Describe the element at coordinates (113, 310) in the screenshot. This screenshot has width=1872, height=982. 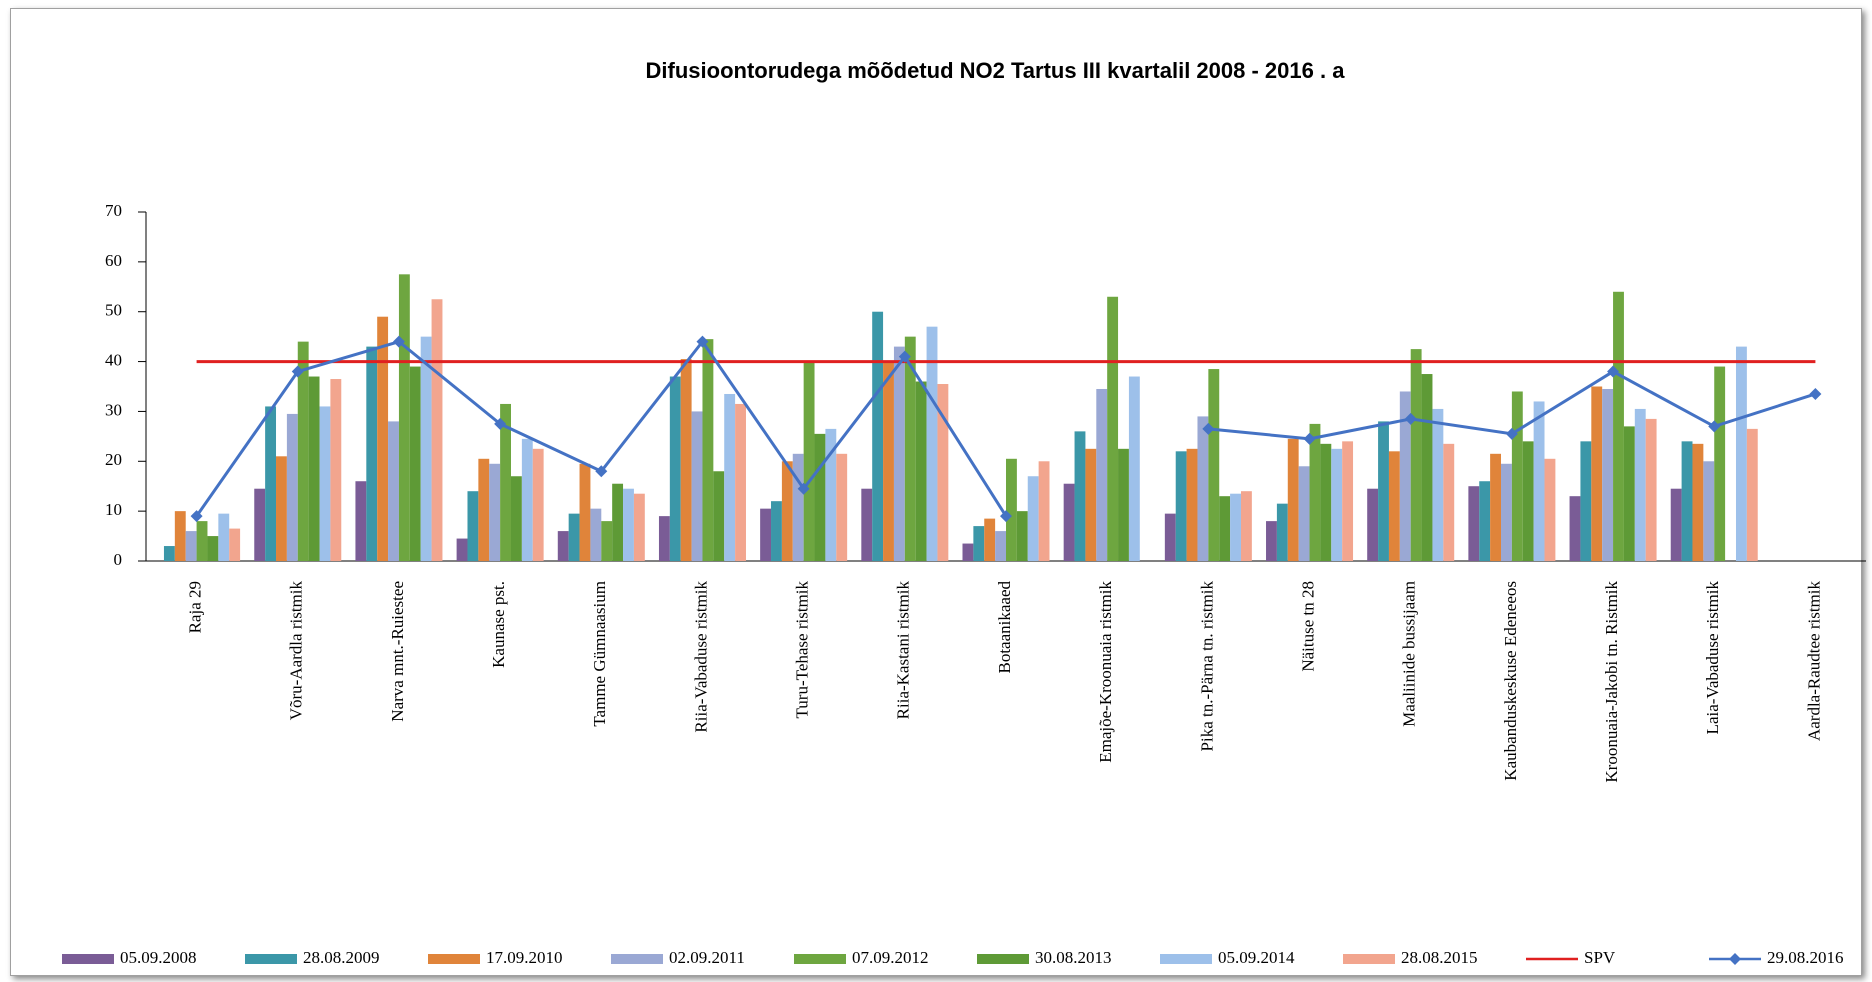
I see `y-tick-label: 50` at that location.